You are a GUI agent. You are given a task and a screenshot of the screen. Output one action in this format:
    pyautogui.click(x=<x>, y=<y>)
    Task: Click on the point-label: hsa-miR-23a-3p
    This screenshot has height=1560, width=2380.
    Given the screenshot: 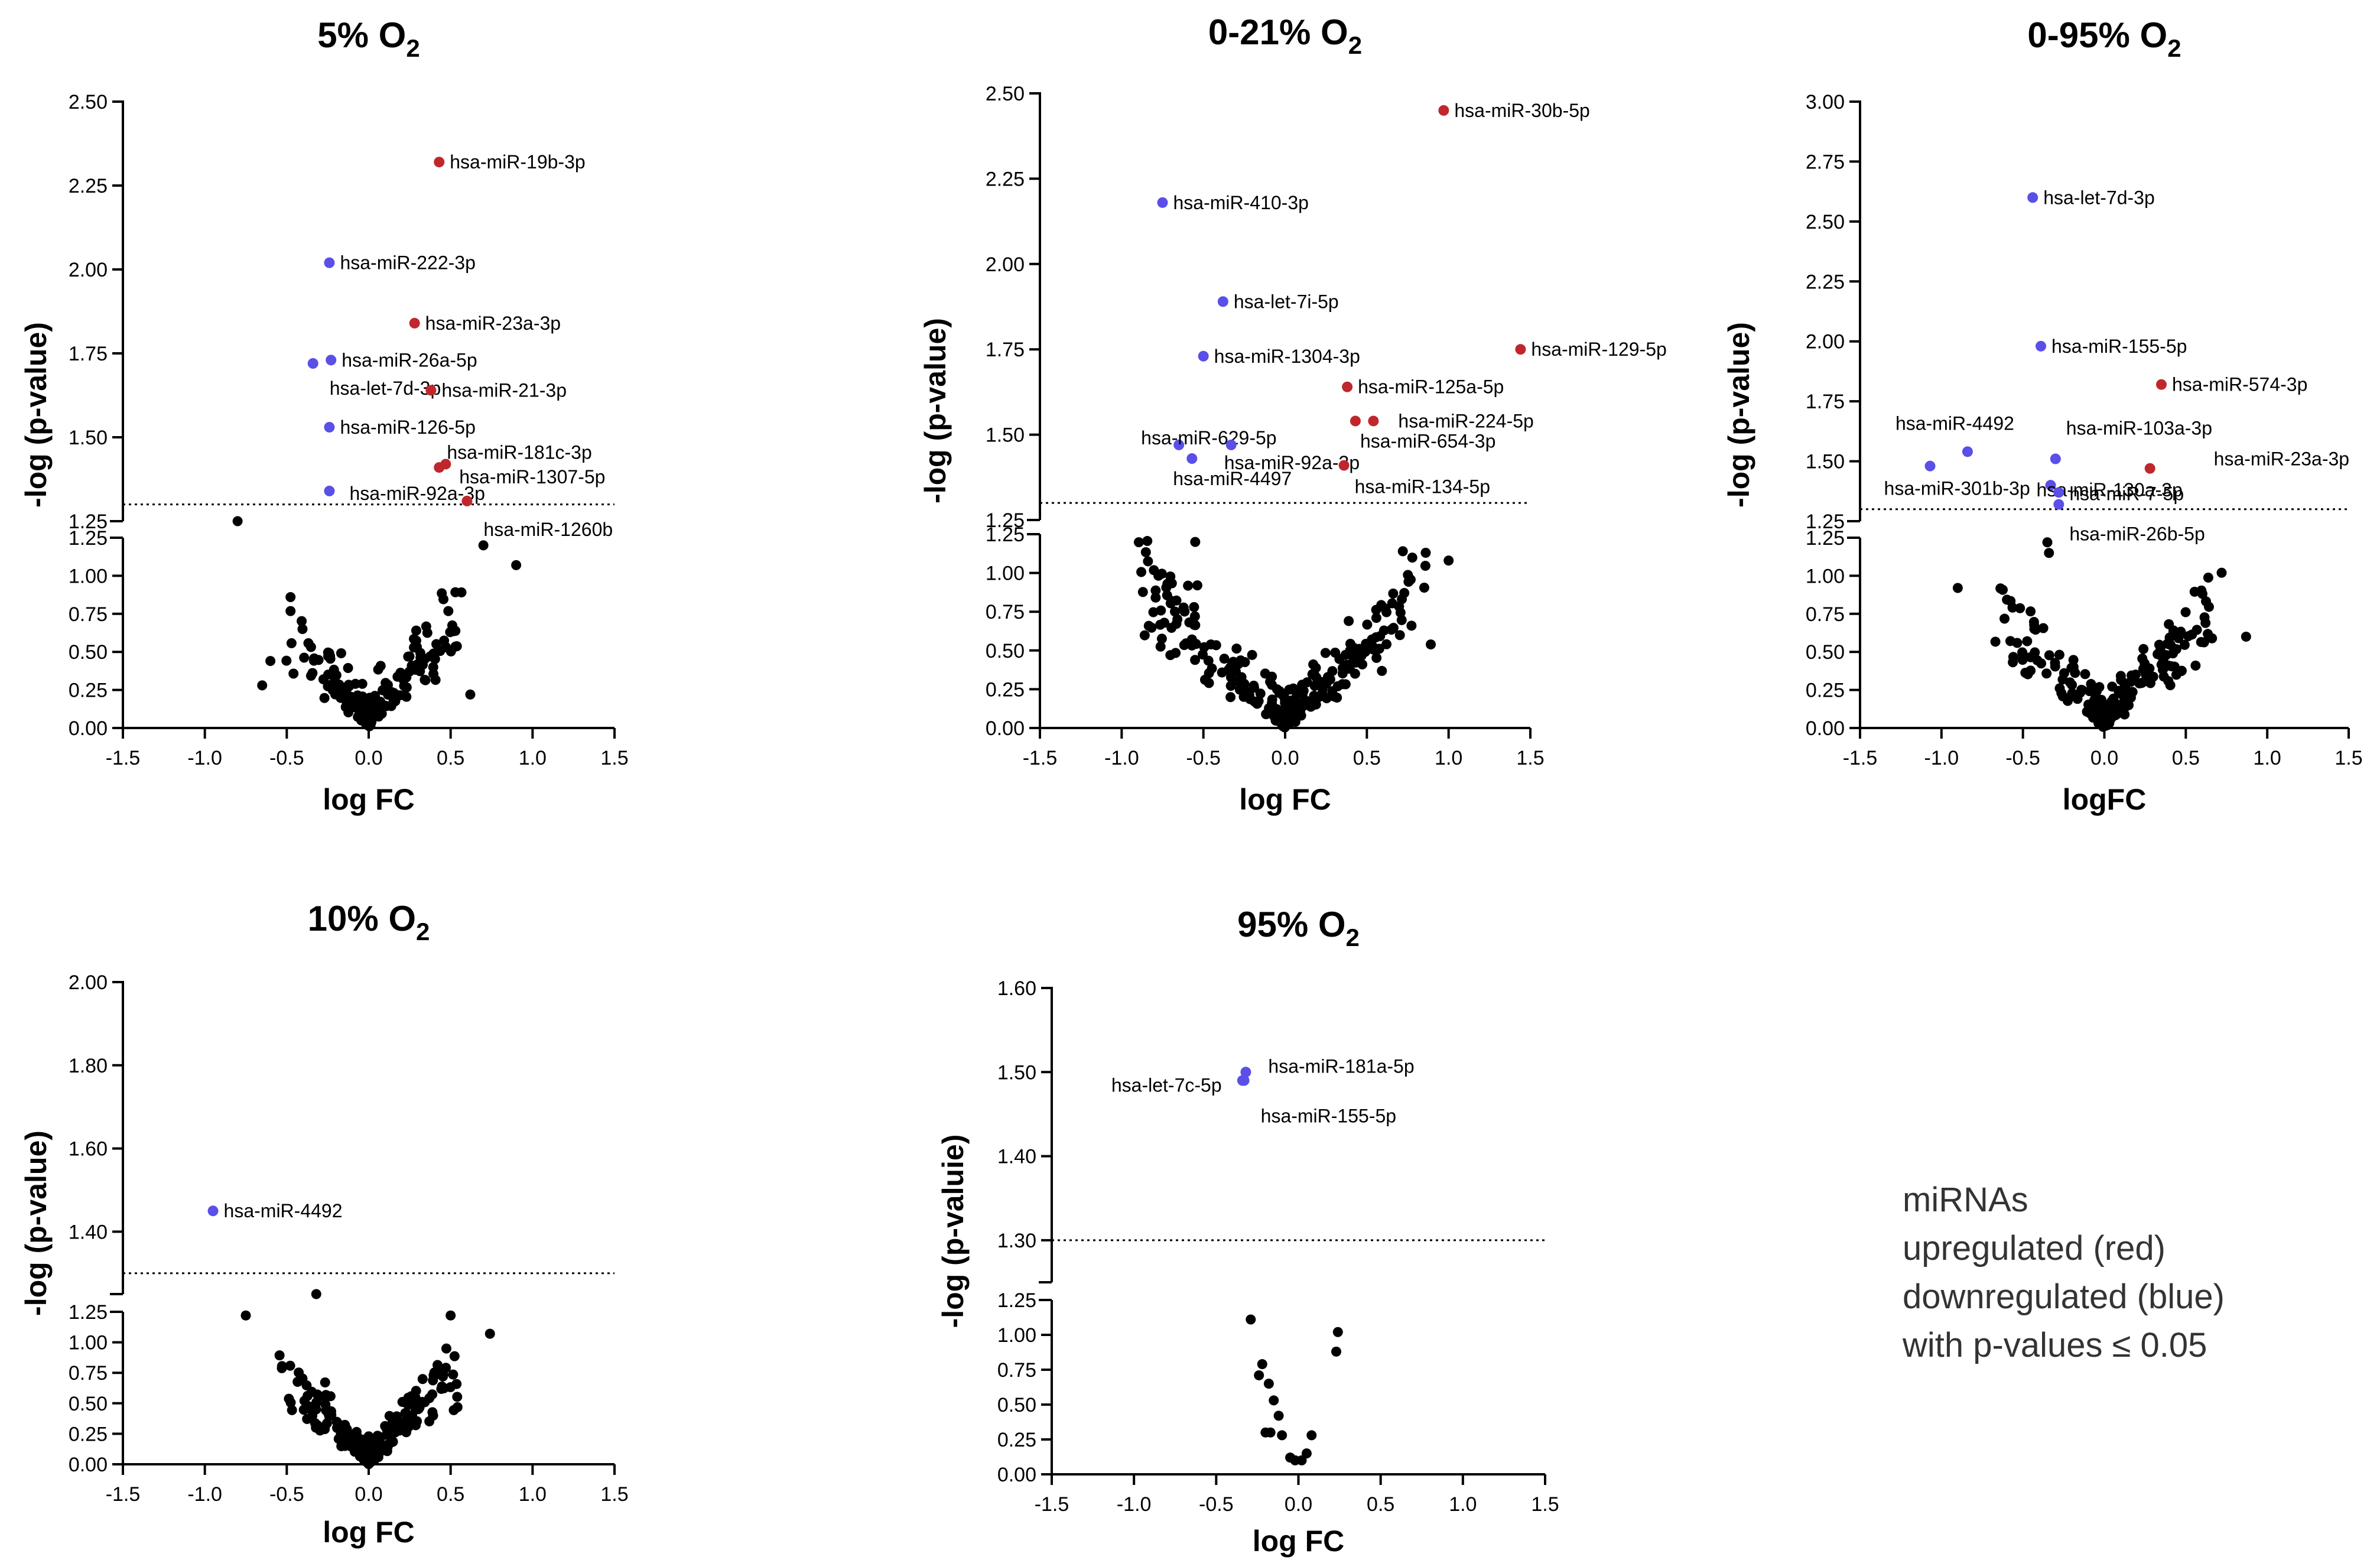 What is the action you would take?
    pyautogui.click(x=493, y=323)
    